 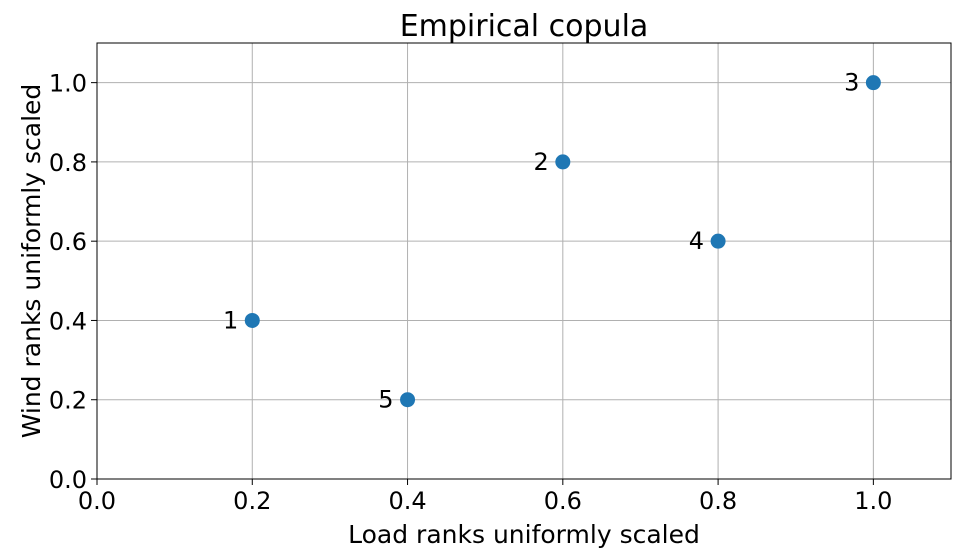 What do you see at coordinates (873, 501) in the screenshot?
I see `x-tick-label: 1.0` at bounding box center [873, 501].